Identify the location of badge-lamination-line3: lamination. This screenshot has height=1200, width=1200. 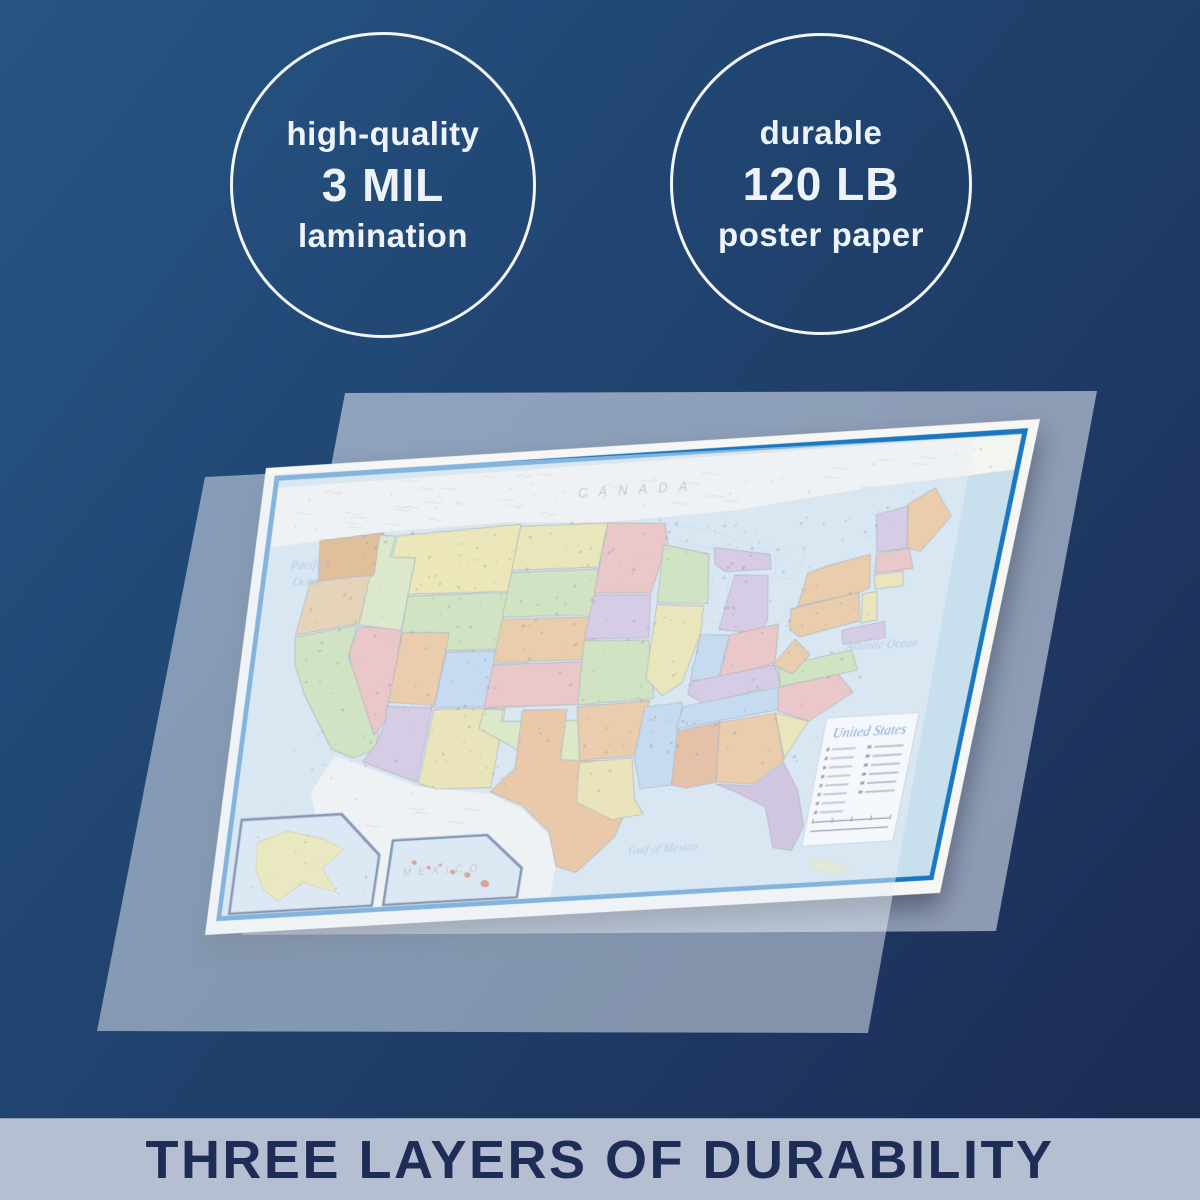
(383, 236).